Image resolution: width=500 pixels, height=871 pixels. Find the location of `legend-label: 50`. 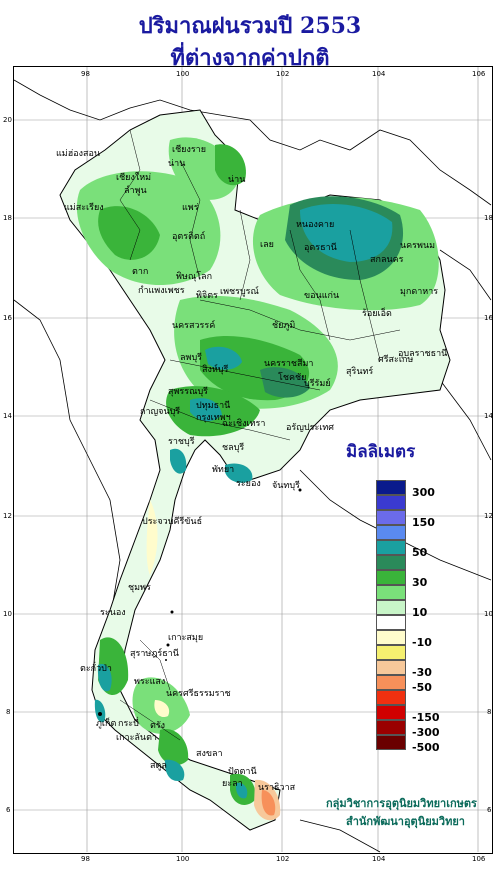

legend-label: 50 is located at coordinates (420, 552).